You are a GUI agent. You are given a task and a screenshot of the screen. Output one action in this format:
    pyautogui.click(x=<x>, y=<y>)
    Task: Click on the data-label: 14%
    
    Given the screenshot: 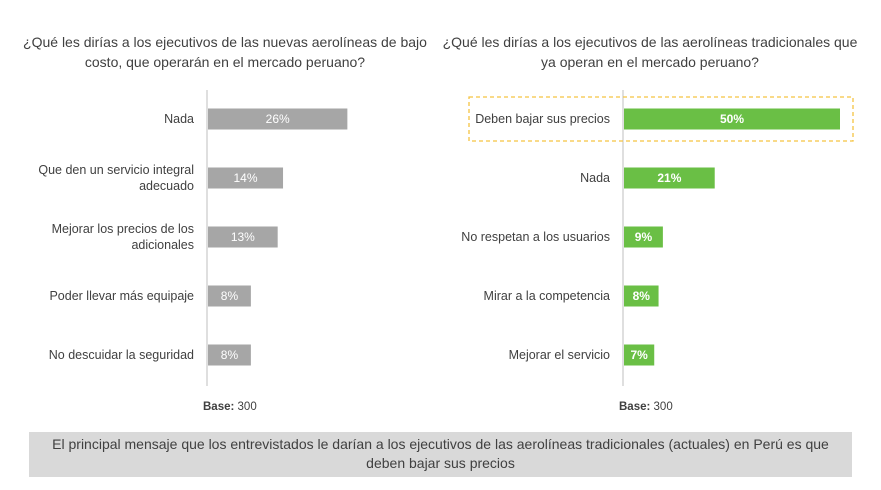 What is the action you would take?
    pyautogui.click(x=246, y=178)
    